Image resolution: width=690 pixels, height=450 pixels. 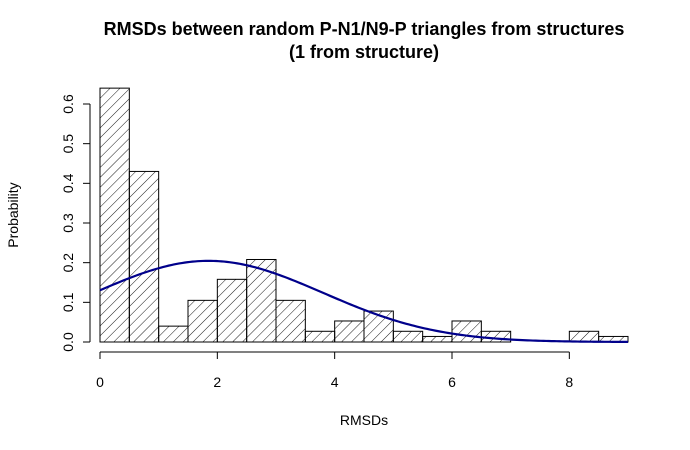 I want to click on y-axis: 0.0 0.1 0.2 0.3 0.4 0.5 0.6, so click(x=75, y=223).